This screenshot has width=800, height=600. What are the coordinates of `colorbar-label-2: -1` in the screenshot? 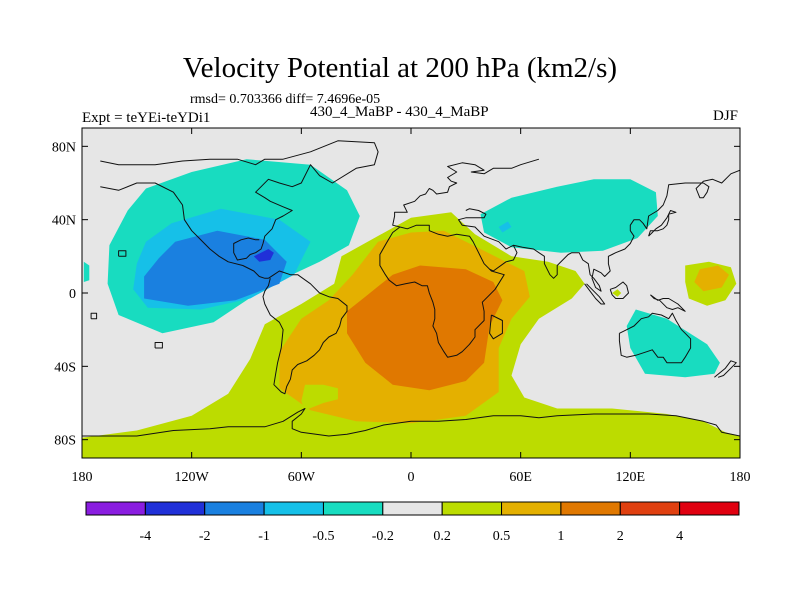 It's located at (264, 536).